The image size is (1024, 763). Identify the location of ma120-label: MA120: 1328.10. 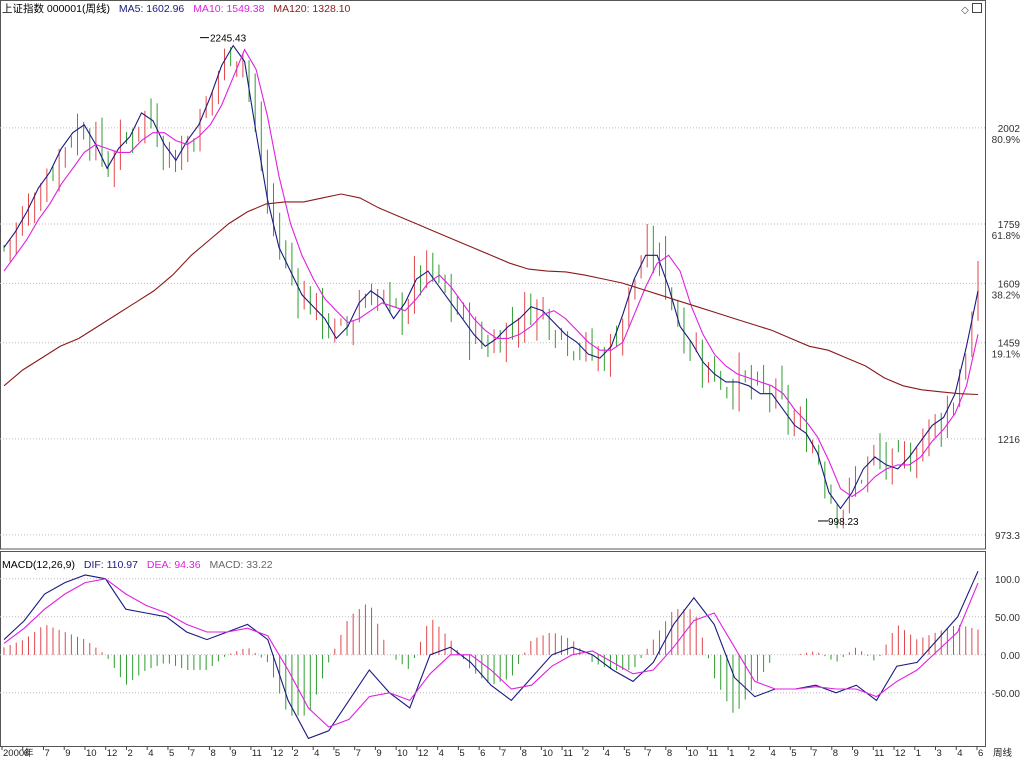
(312, 9).